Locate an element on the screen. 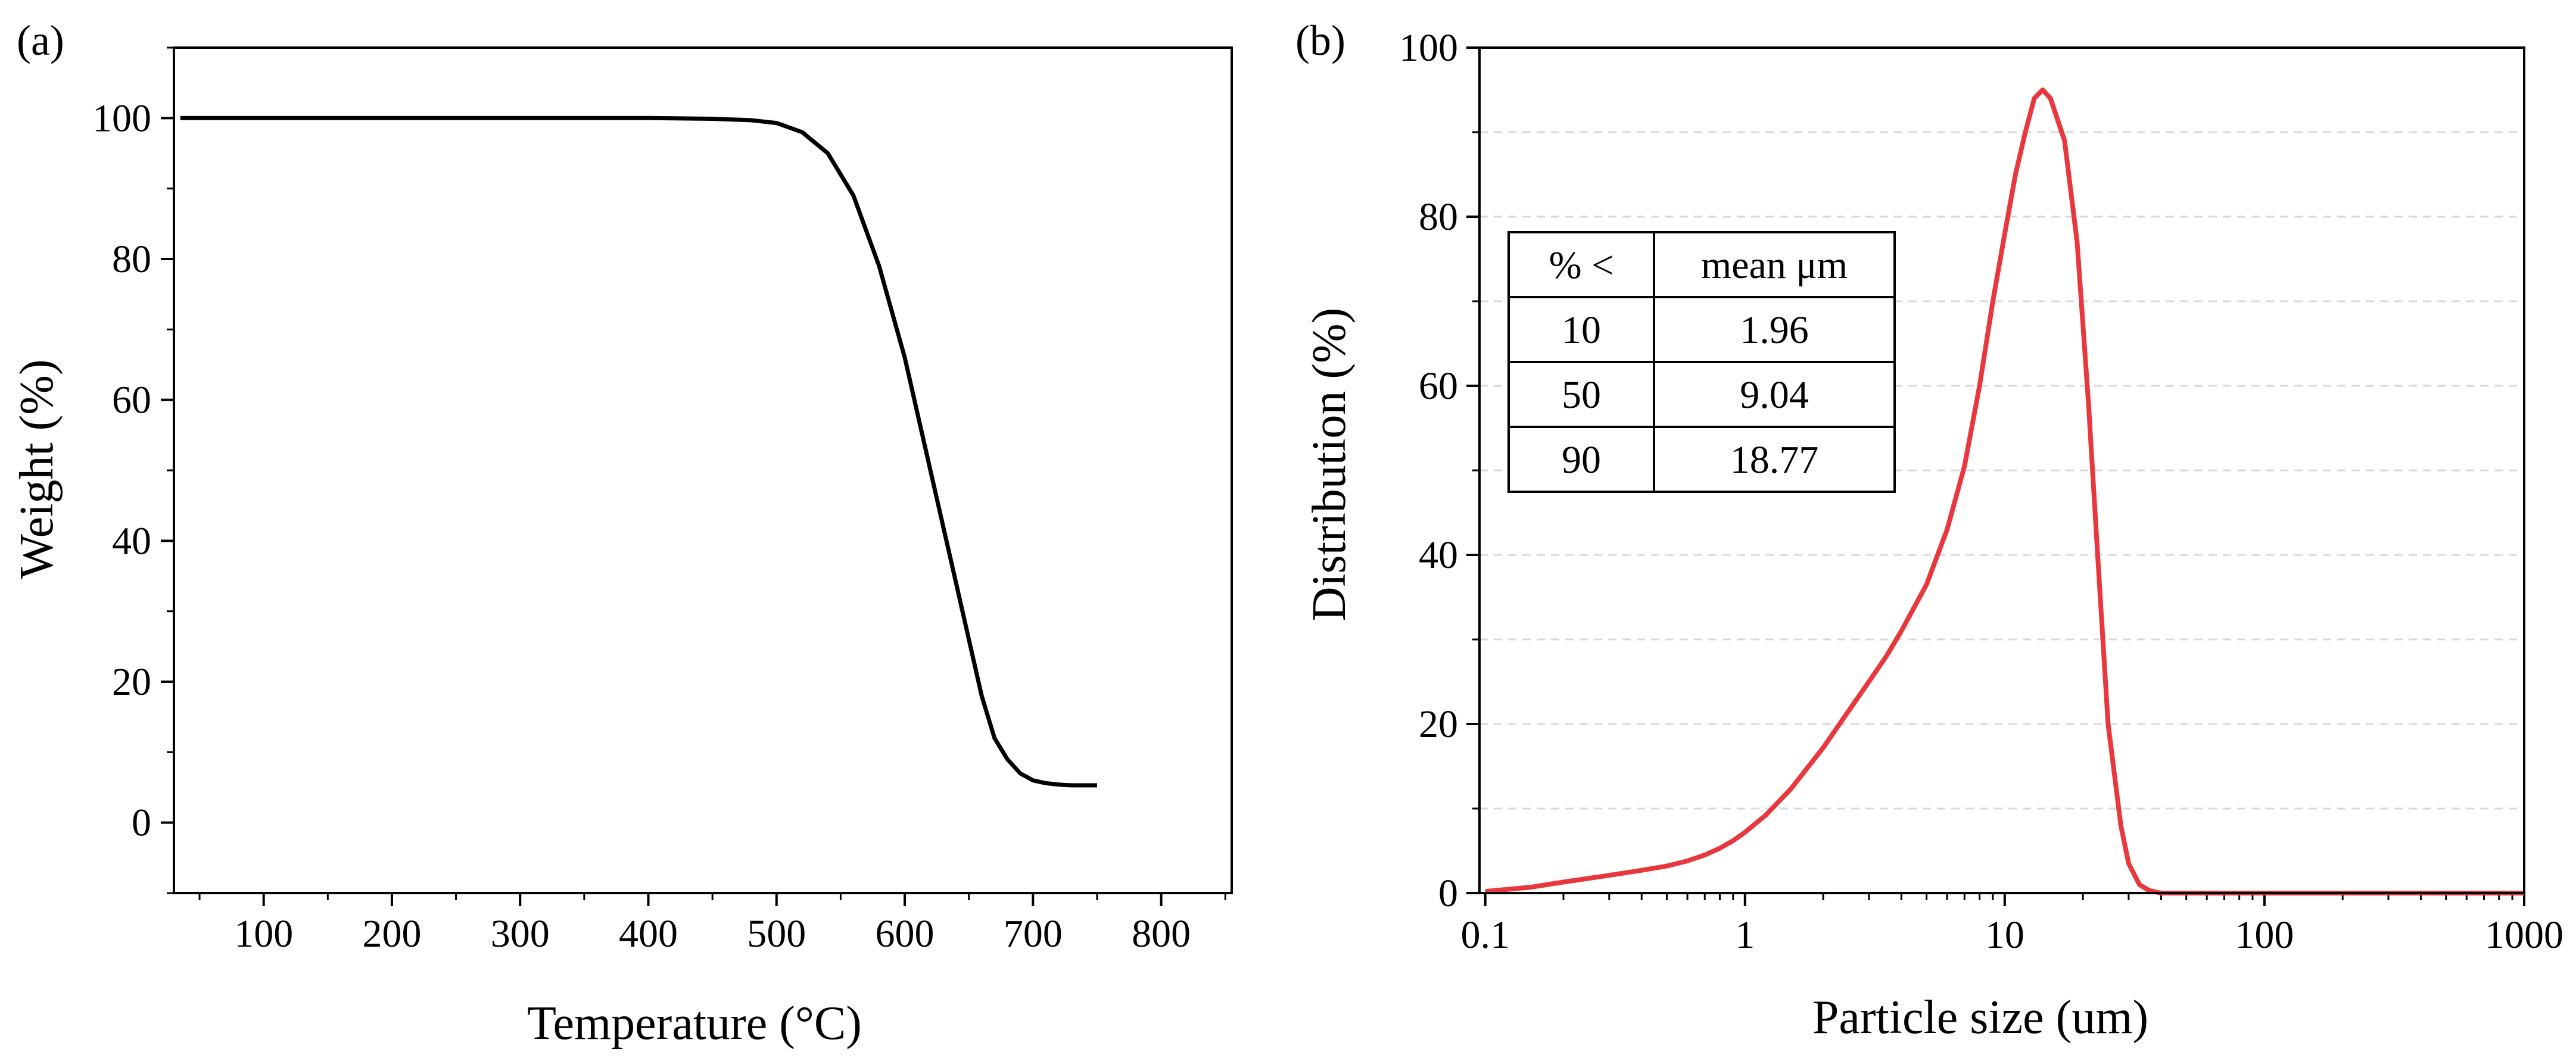 This screenshot has width=2576, height=1058. table-header-percent: % < is located at coordinates (1581, 265).